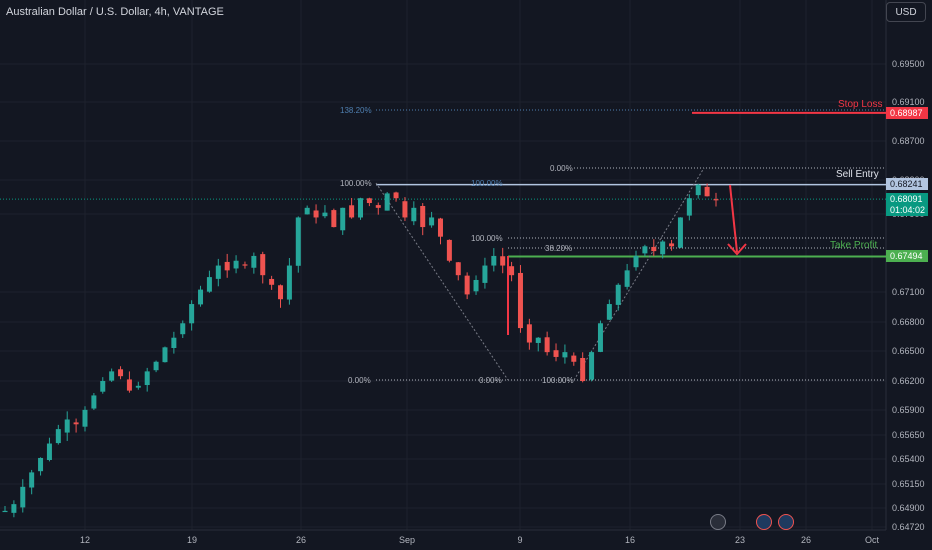  Describe the element at coordinates (908, 527) in the screenshot. I see `y-tick-label: 0.64720` at that location.